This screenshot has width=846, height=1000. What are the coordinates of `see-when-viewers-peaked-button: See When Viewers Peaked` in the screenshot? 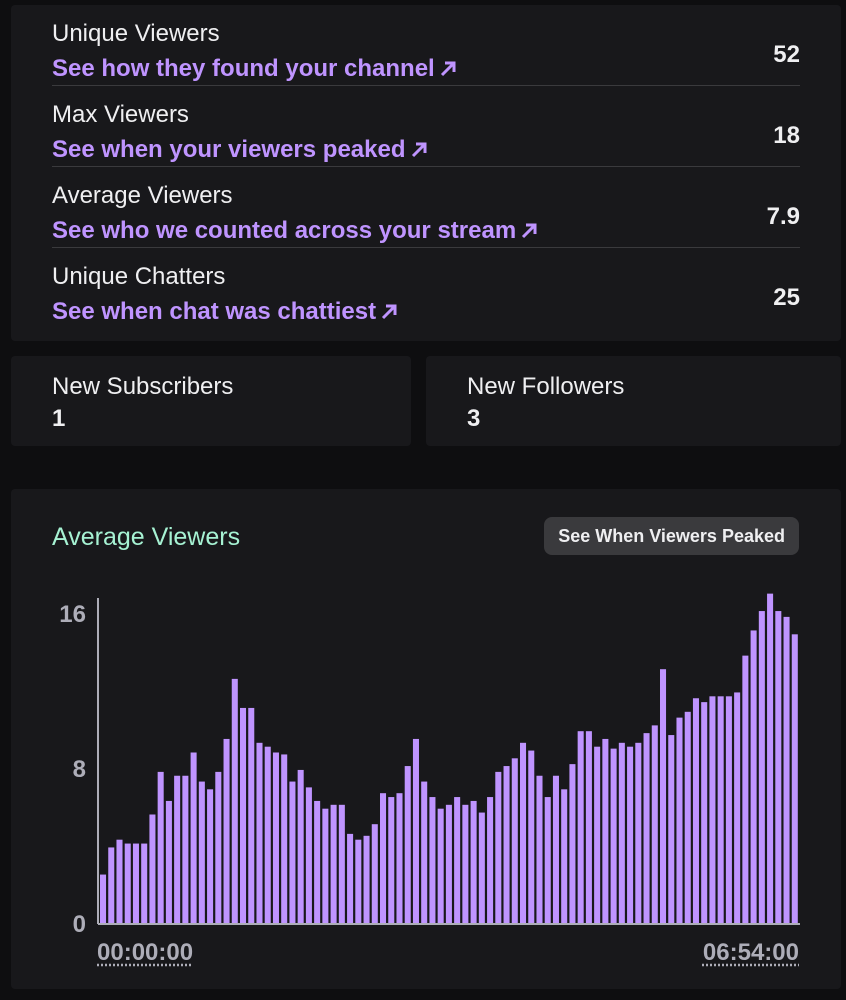 It's located at (671, 536).